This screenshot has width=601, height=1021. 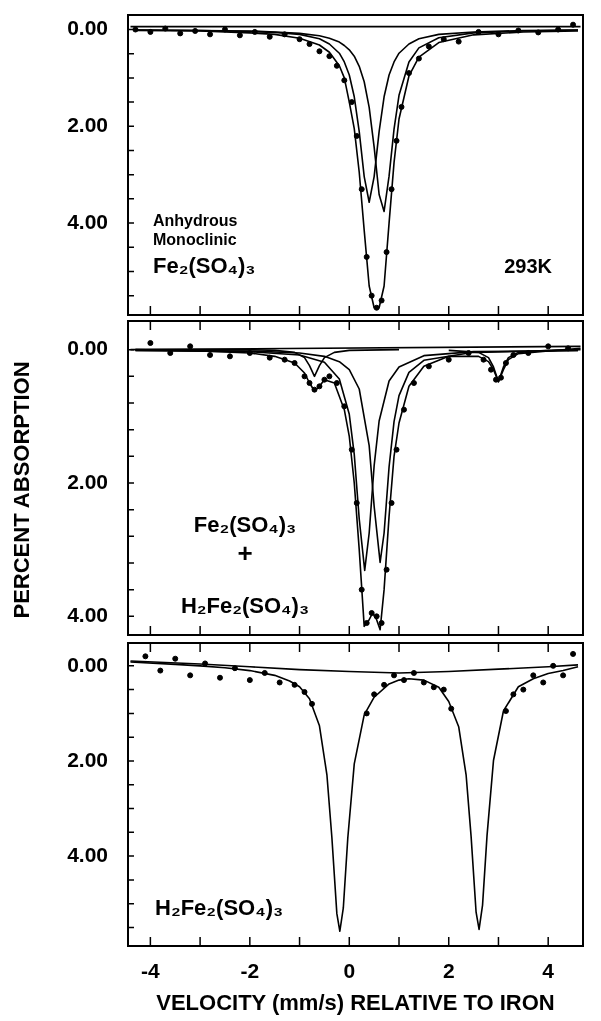 I want to click on x-tick-label: 4, so click(x=548, y=971).